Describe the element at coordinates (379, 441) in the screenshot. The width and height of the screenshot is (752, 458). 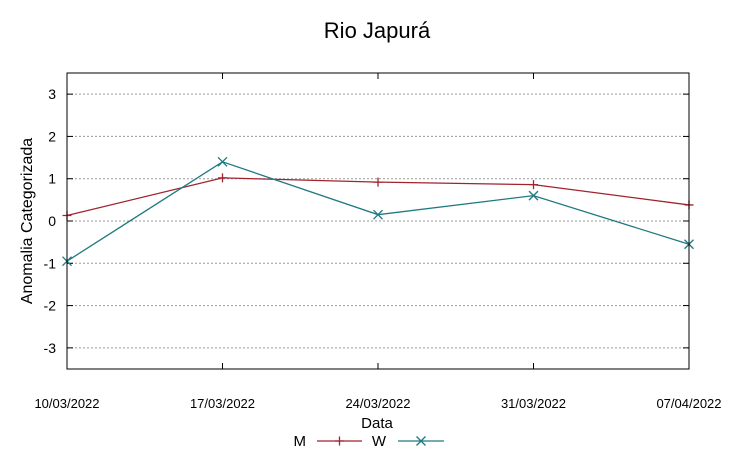
I see `legend-label-w: W` at that location.